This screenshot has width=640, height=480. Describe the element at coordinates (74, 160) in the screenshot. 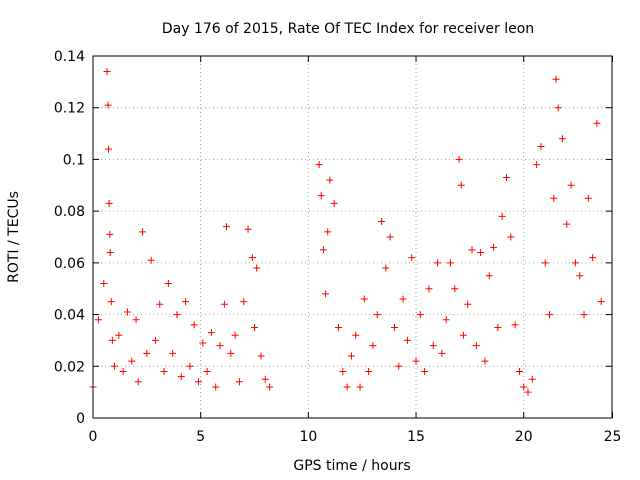

I see `y-tick-label: 0.1` at that location.